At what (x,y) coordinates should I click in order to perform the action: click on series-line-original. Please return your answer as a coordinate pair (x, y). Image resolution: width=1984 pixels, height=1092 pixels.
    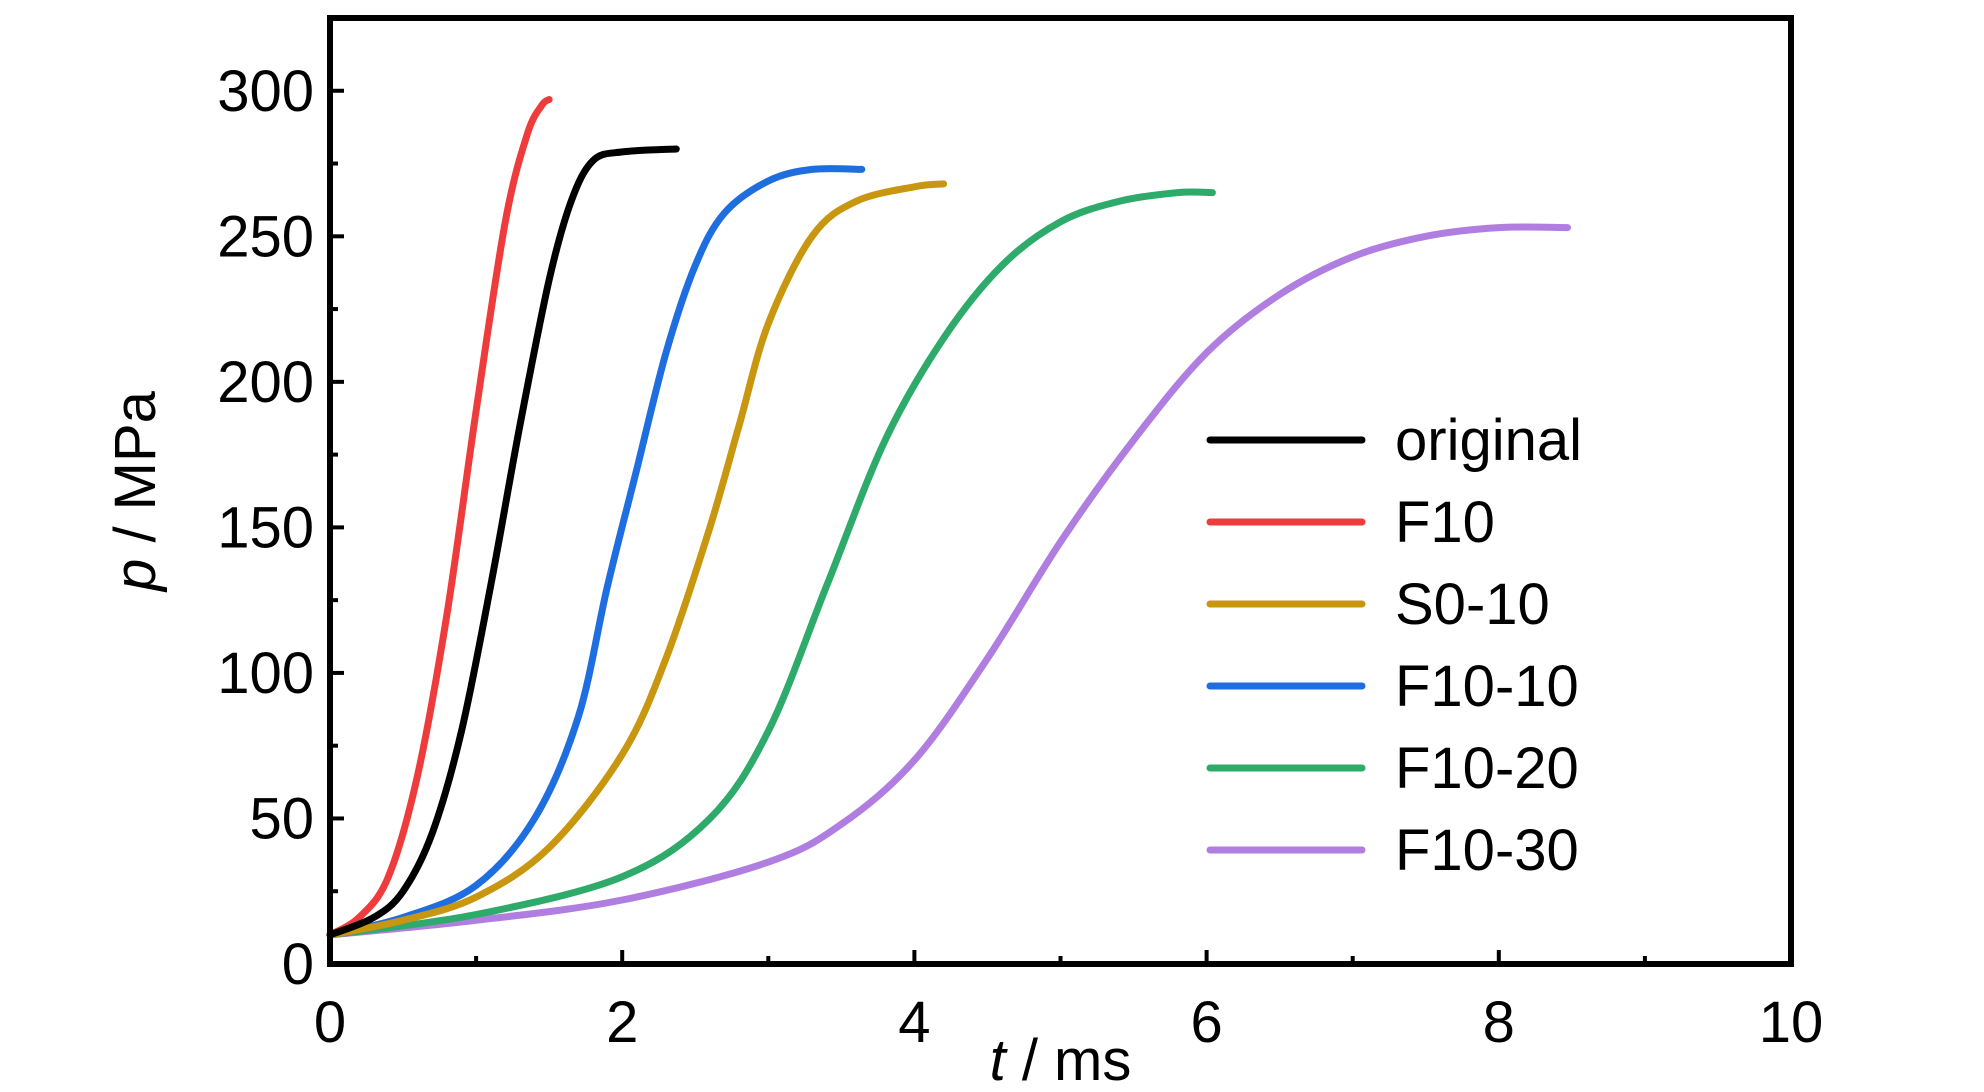
    Looking at the image, I should click on (503, 542).